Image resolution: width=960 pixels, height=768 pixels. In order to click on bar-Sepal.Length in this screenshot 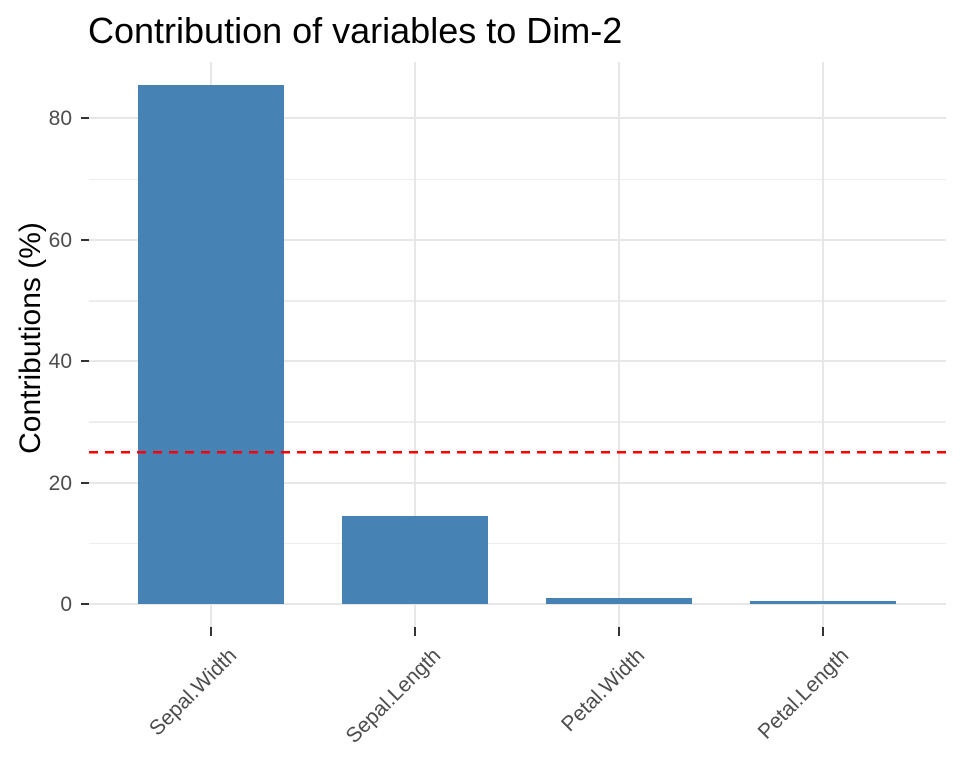, I will do `click(415, 559)`.